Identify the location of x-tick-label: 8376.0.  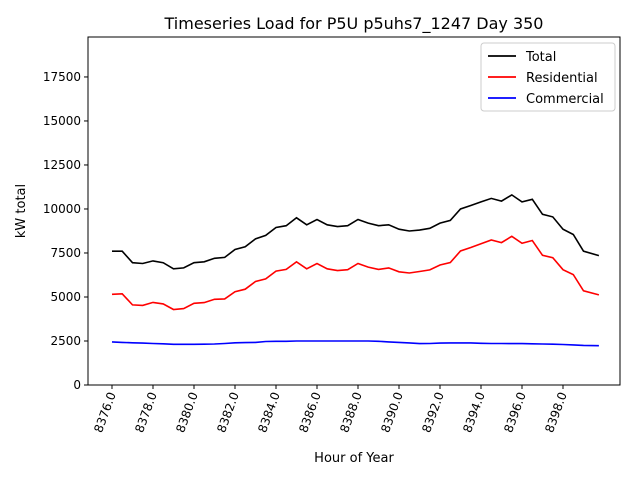
(105, 412).